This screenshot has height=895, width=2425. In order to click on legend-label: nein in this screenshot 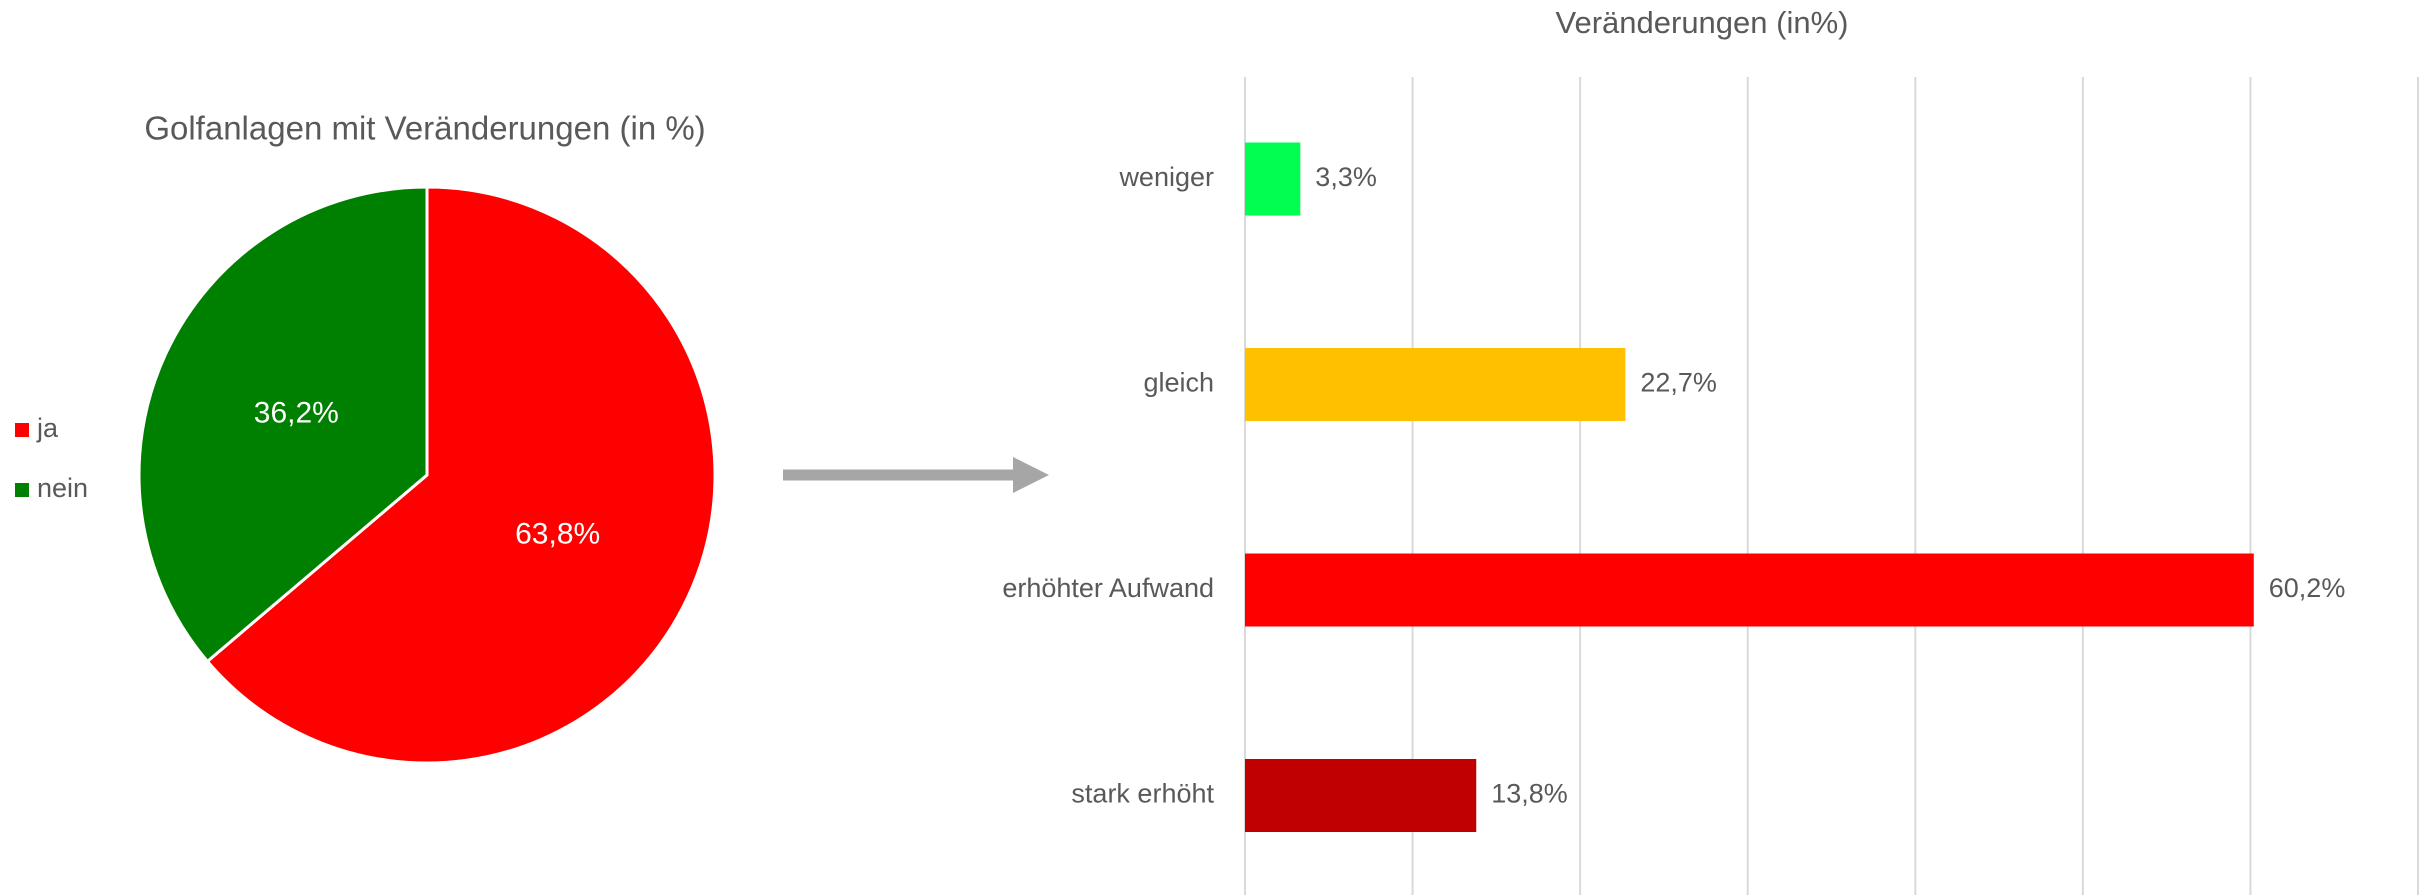, I will do `click(62, 488)`.